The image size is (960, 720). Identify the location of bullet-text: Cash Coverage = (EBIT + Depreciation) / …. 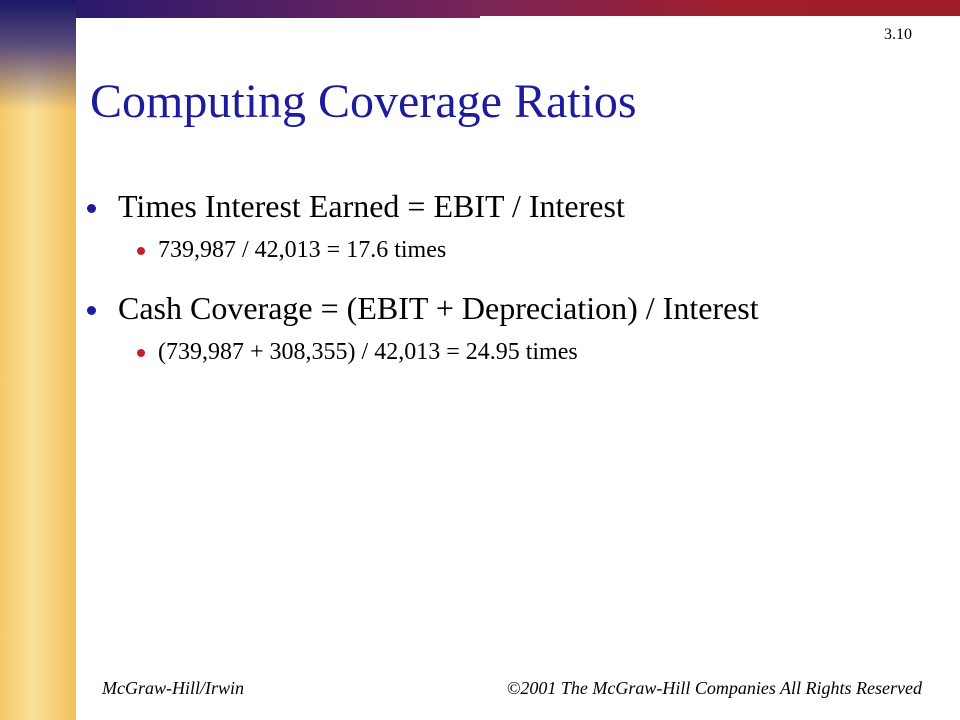
(438, 308).